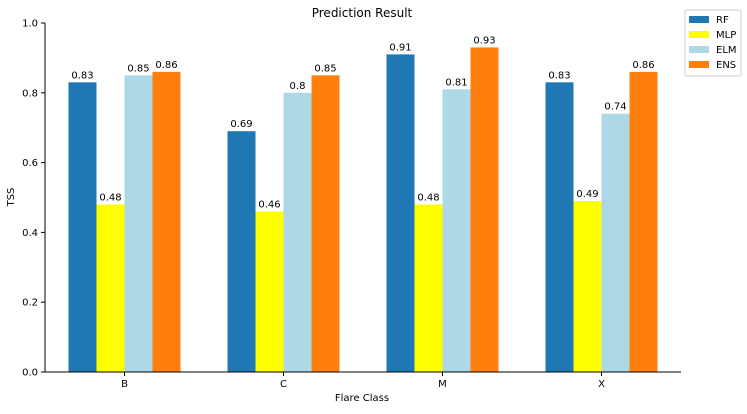 This screenshot has width=747, height=414. What do you see at coordinates (11, 198) in the screenshot?
I see `y-axis-label: TSS` at bounding box center [11, 198].